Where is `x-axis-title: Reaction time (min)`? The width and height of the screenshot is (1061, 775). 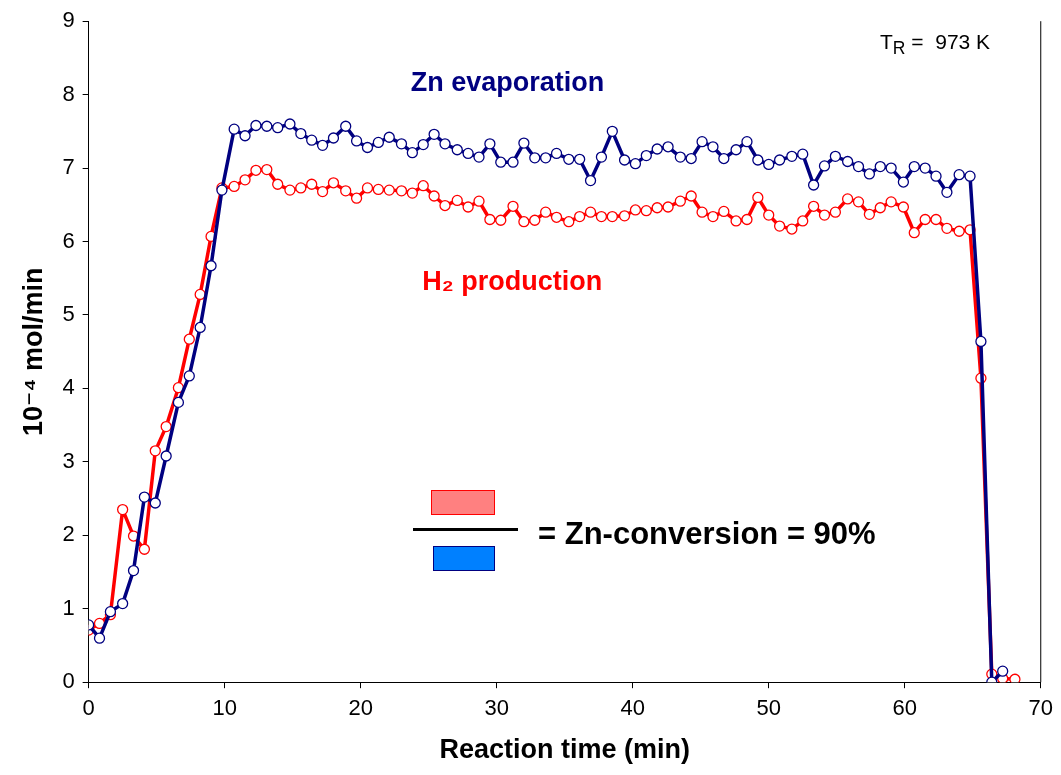 x-axis-title: Reaction time (min) is located at coordinates (564, 749).